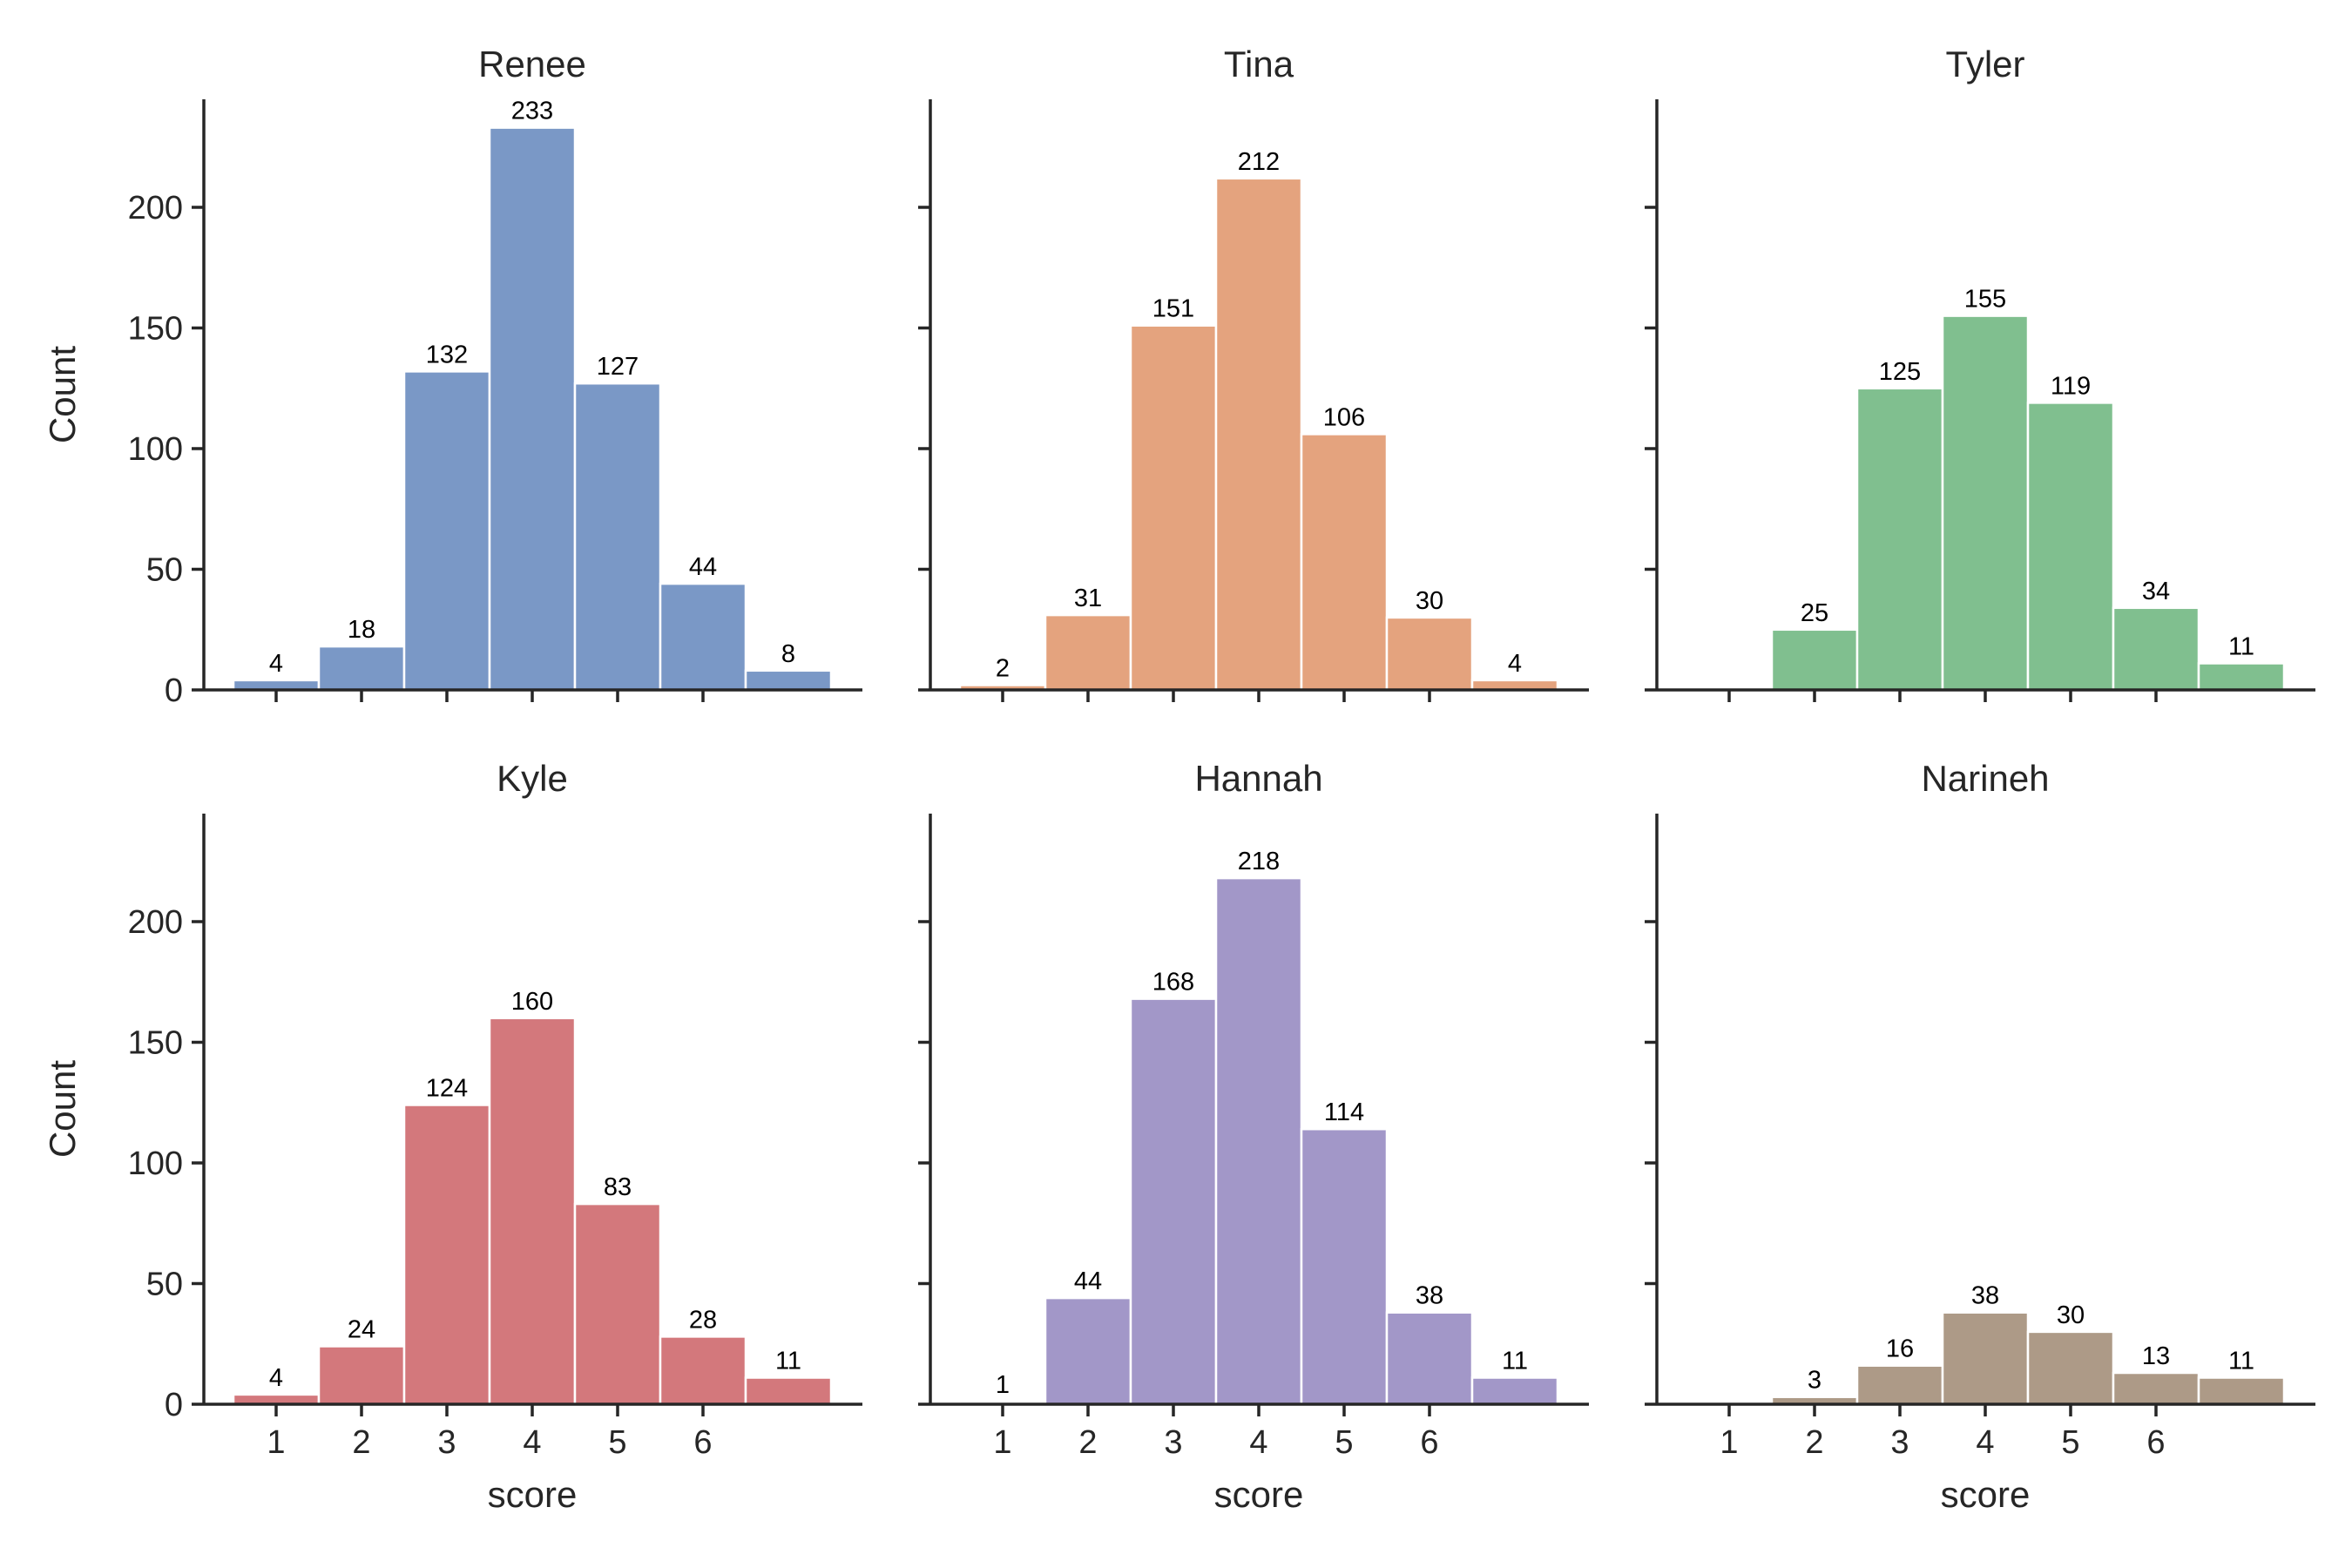 Image resolution: width=2352 pixels, height=1568 pixels. What do you see at coordinates (1259, 861) in the screenshot?
I see `bar-value-label: 218` at bounding box center [1259, 861].